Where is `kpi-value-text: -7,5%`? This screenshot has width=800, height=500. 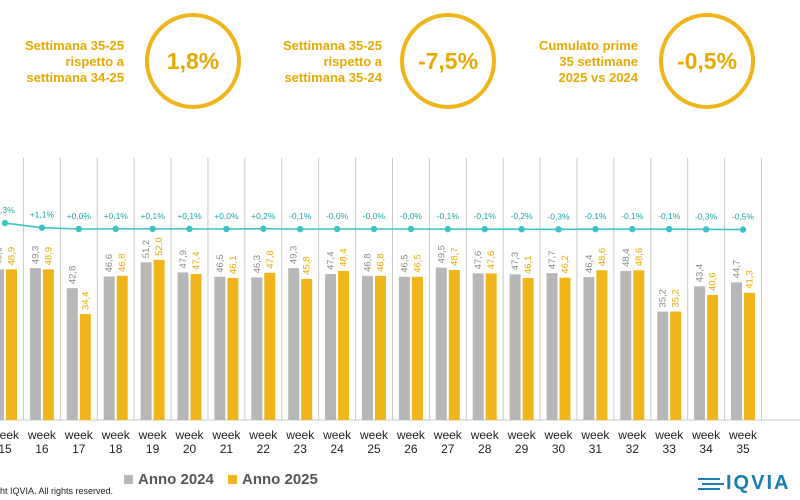 kpi-value-text: -7,5% is located at coordinates (448, 60).